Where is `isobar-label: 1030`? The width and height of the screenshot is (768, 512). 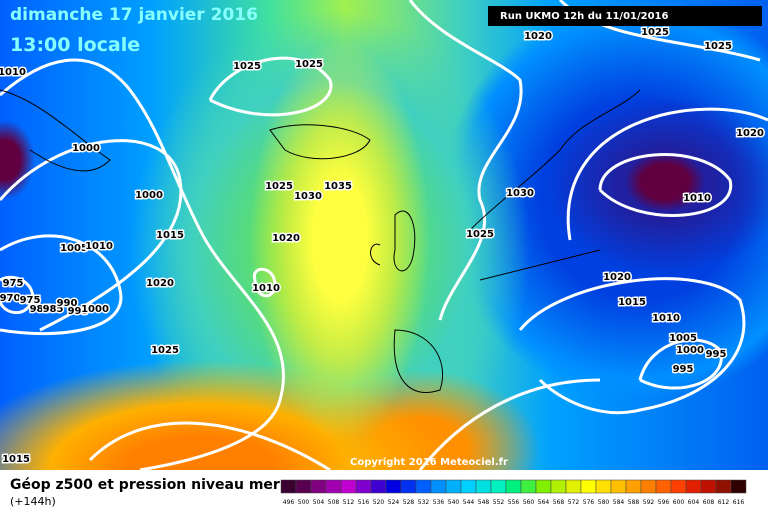 isobar-label: 1030 is located at coordinates (308, 196).